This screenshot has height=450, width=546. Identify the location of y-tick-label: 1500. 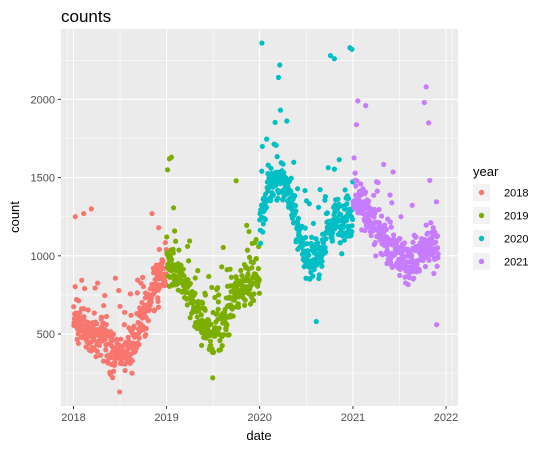
(43, 179).